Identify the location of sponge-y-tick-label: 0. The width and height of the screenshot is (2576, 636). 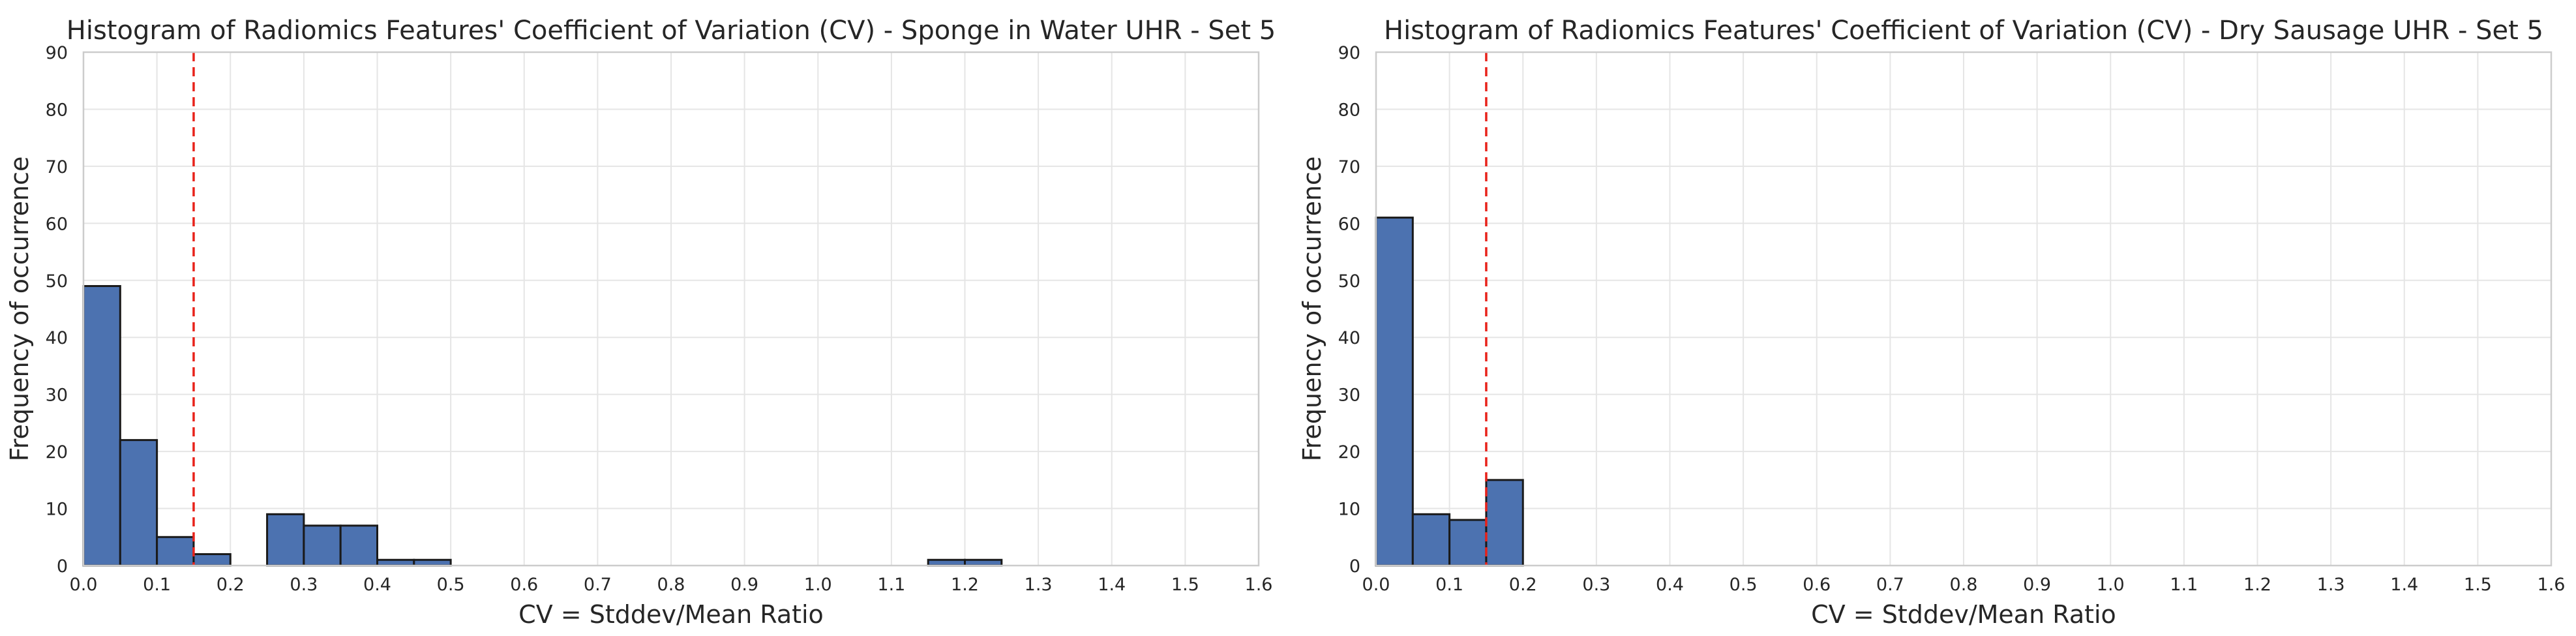
(62, 566).